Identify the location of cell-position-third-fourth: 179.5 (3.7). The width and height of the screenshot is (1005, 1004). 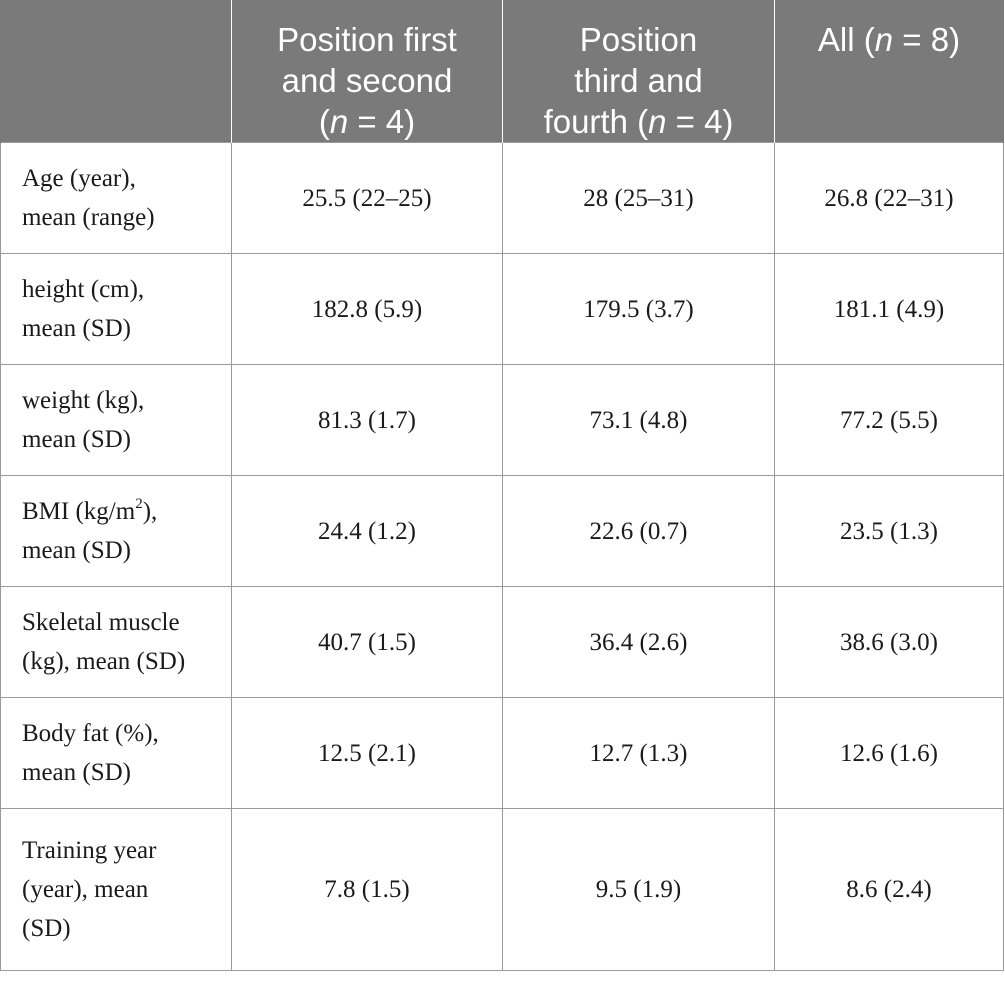
(638, 309).